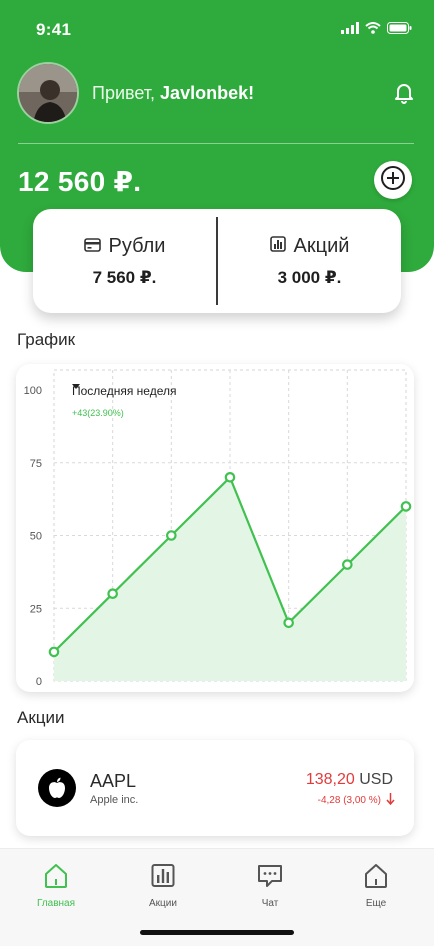 The image size is (434, 946). I want to click on stocks-value: 3 000 ₽., so click(309, 277).